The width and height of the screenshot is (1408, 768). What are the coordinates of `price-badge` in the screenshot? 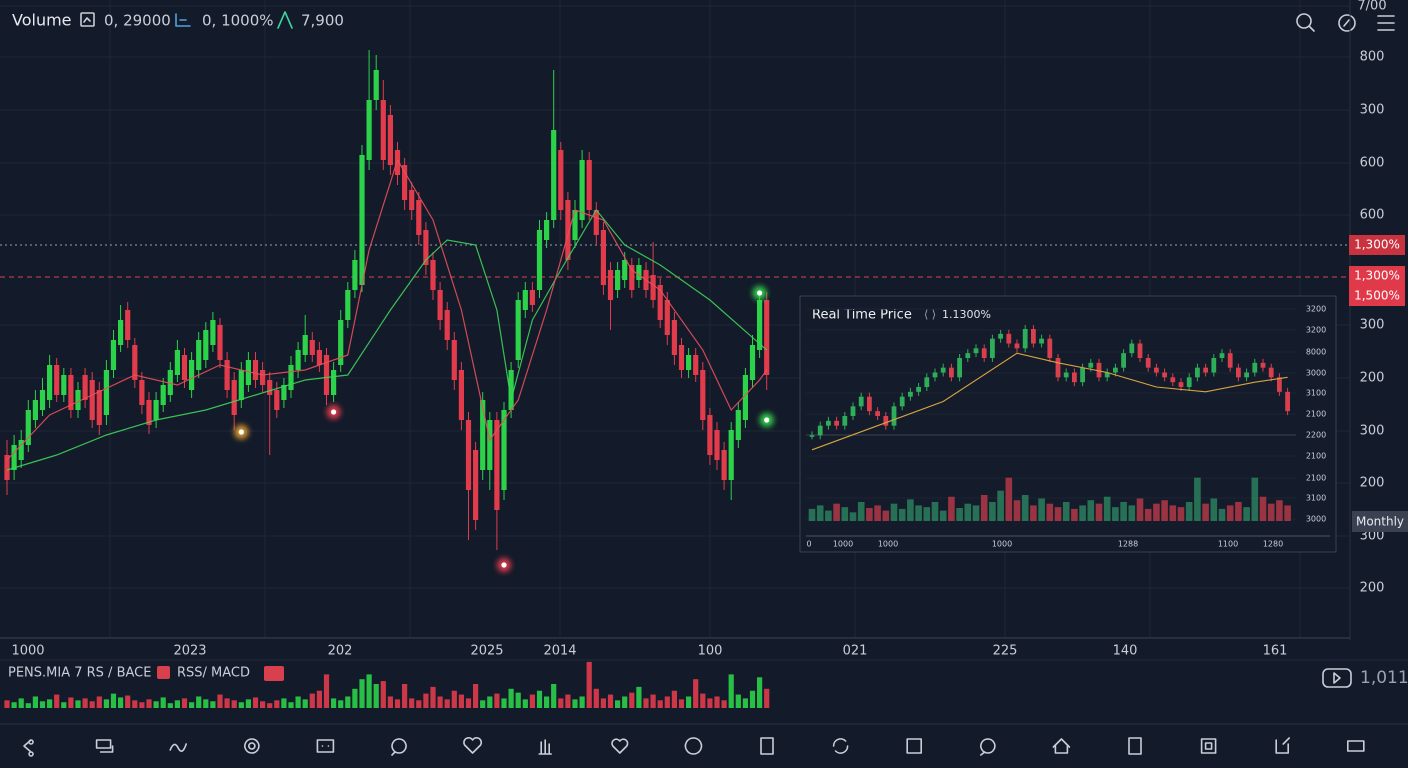 It's located at (1377, 296).